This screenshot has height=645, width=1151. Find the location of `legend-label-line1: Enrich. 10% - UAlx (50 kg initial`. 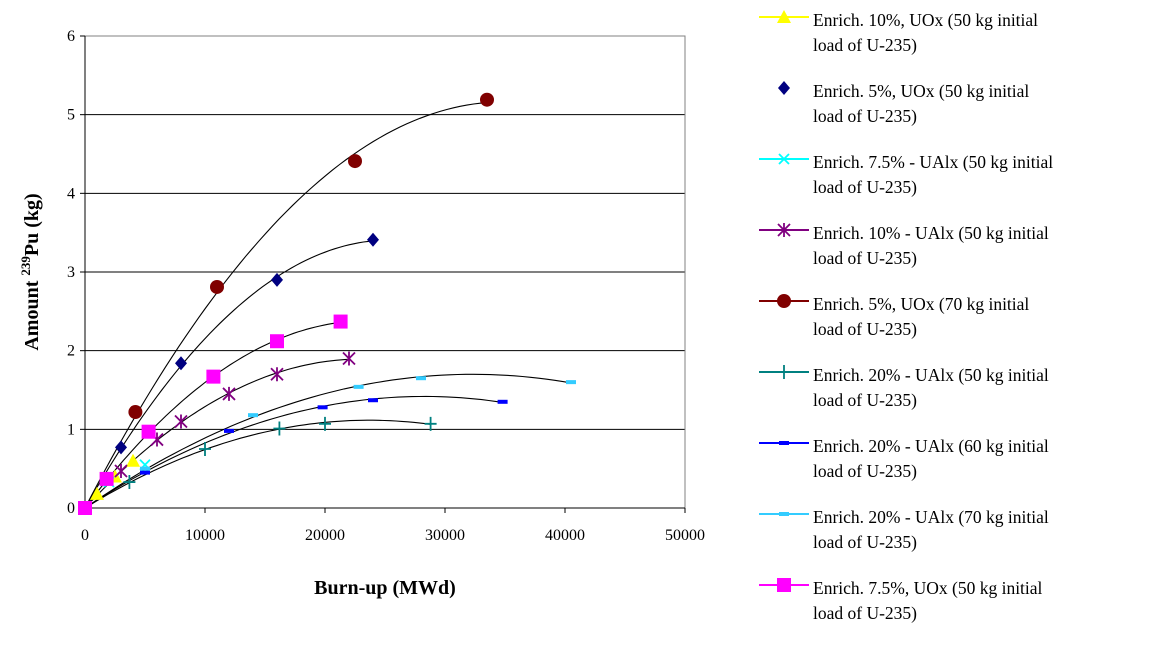

legend-label-line1: Enrich. 10% - UAlx (50 kg initial is located at coordinates (931, 233).